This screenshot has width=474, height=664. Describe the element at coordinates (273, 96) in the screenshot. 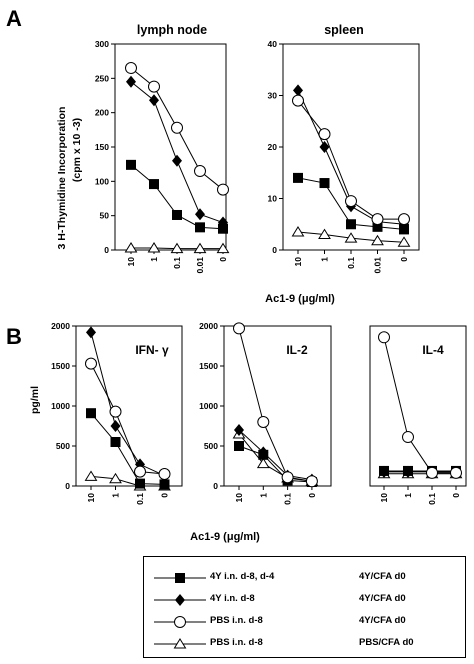

I see `y-tick-label: 30` at that location.